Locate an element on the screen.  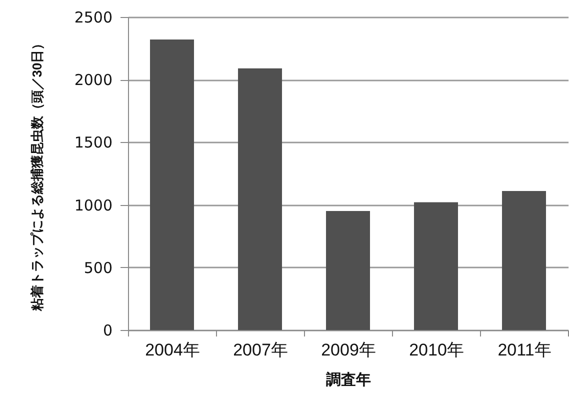
x-tick-label: 2004年 is located at coordinates (172, 350).